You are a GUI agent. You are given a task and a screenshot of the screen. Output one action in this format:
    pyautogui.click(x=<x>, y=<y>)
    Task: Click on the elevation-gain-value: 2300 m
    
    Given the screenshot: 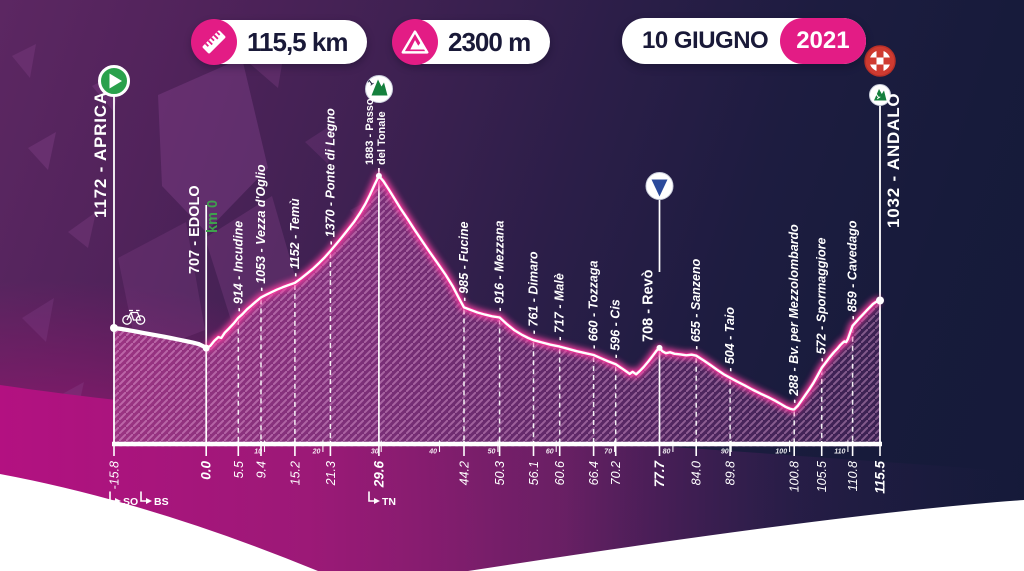 What is the action you would take?
    pyautogui.click(x=489, y=41)
    